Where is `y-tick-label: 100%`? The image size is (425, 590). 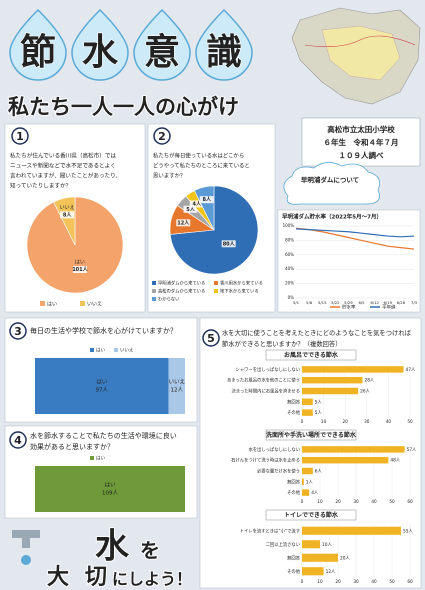 y-tick-label: 100% is located at coordinates (289, 225).